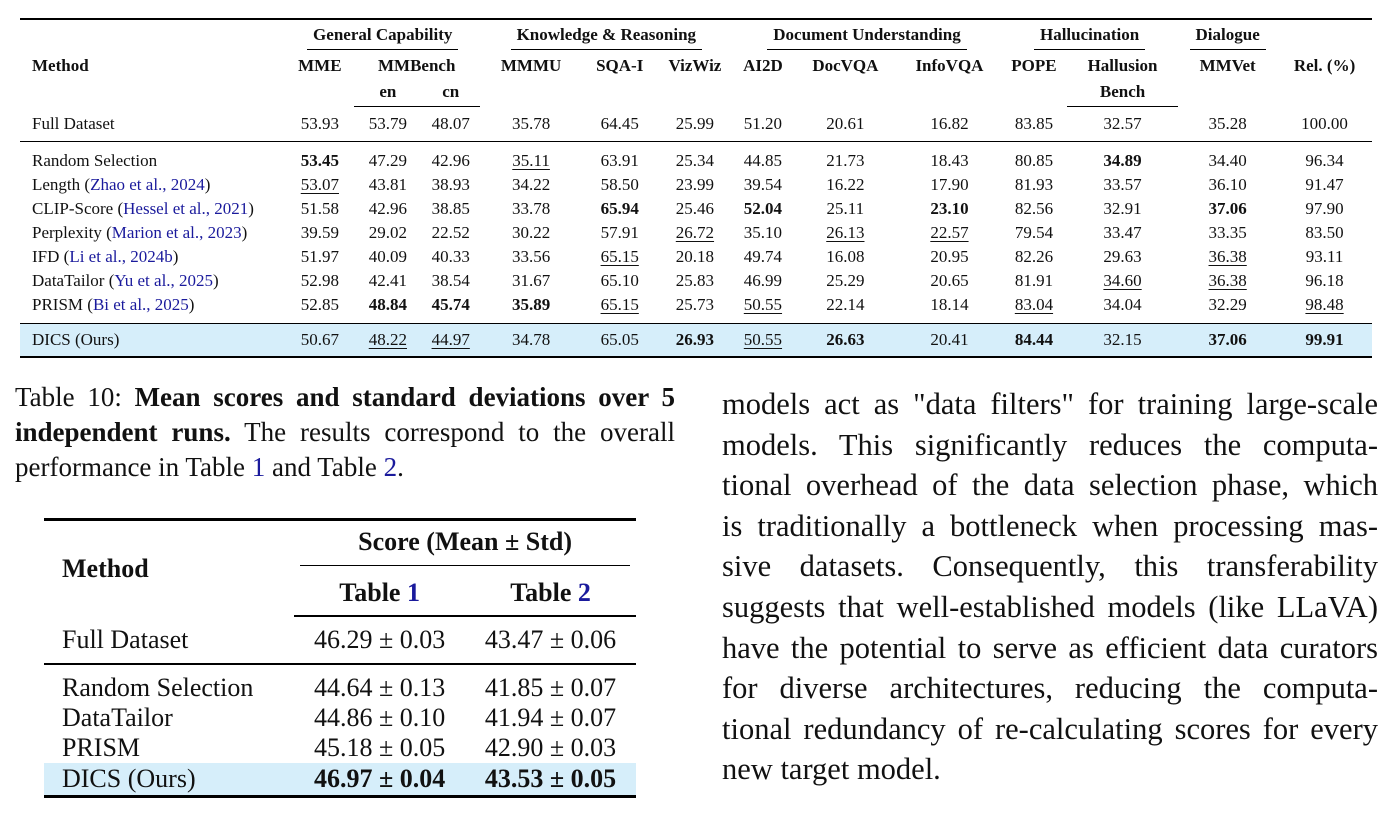 The image size is (1394, 815). Describe the element at coordinates (606, 36) in the screenshot. I see `group-header-knowledge: Knowledge & Reasoning` at that location.